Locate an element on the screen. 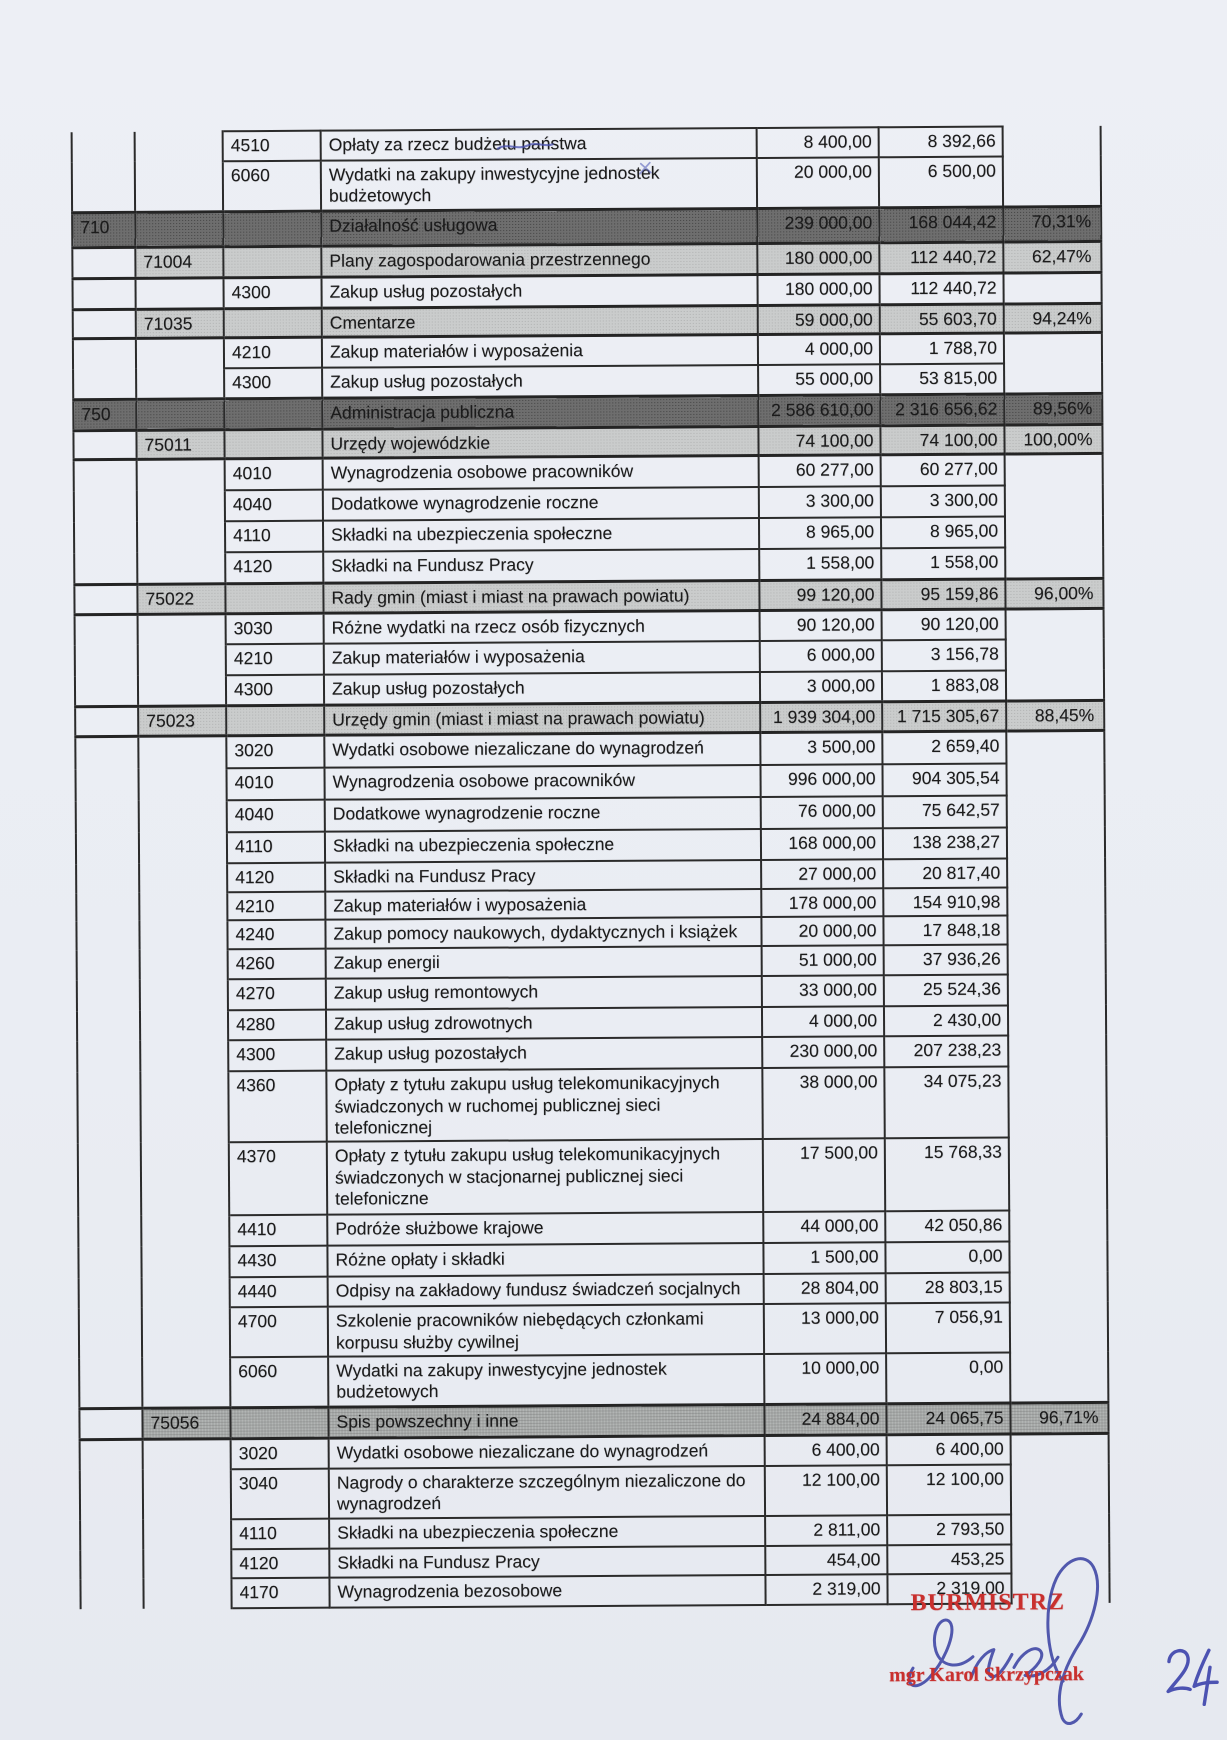 The image size is (1227, 1740). cell-nazwa: Wynagrodzenia osobowe pracowników is located at coordinates (540, 472).